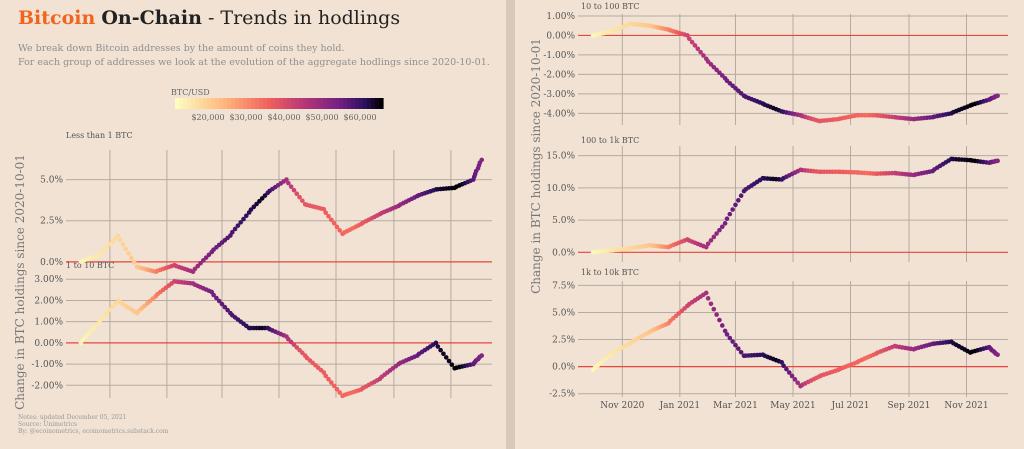 The height and width of the screenshot is (449, 1024). I want to click on y-tick-label: 0.0%, so click(51, 263).